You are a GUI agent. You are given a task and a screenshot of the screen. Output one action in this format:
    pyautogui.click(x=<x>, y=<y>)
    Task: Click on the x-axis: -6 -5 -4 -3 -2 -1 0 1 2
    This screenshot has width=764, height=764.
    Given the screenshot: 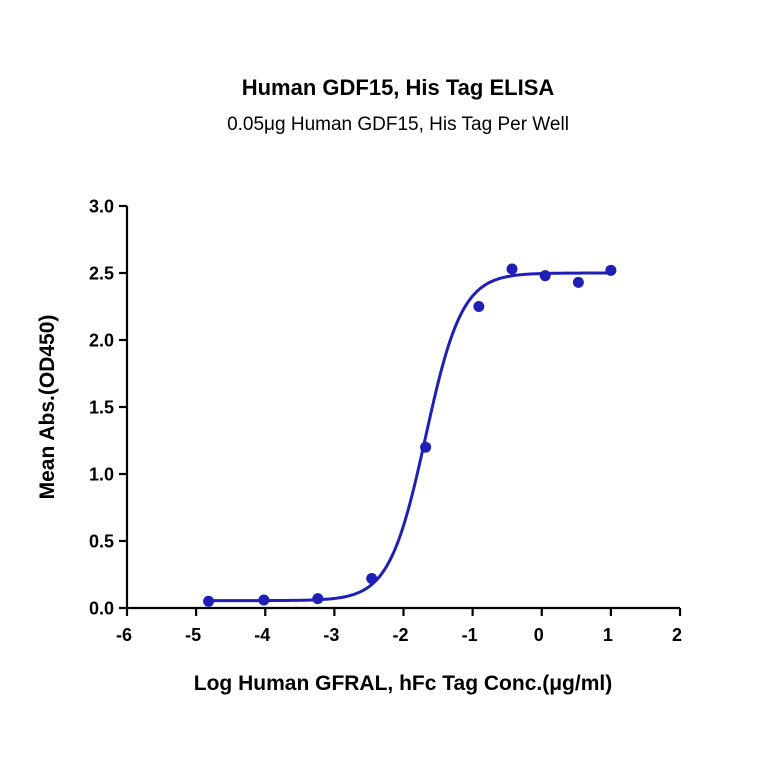 What is the action you would take?
    pyautogui.click(x=399, y=625)
    